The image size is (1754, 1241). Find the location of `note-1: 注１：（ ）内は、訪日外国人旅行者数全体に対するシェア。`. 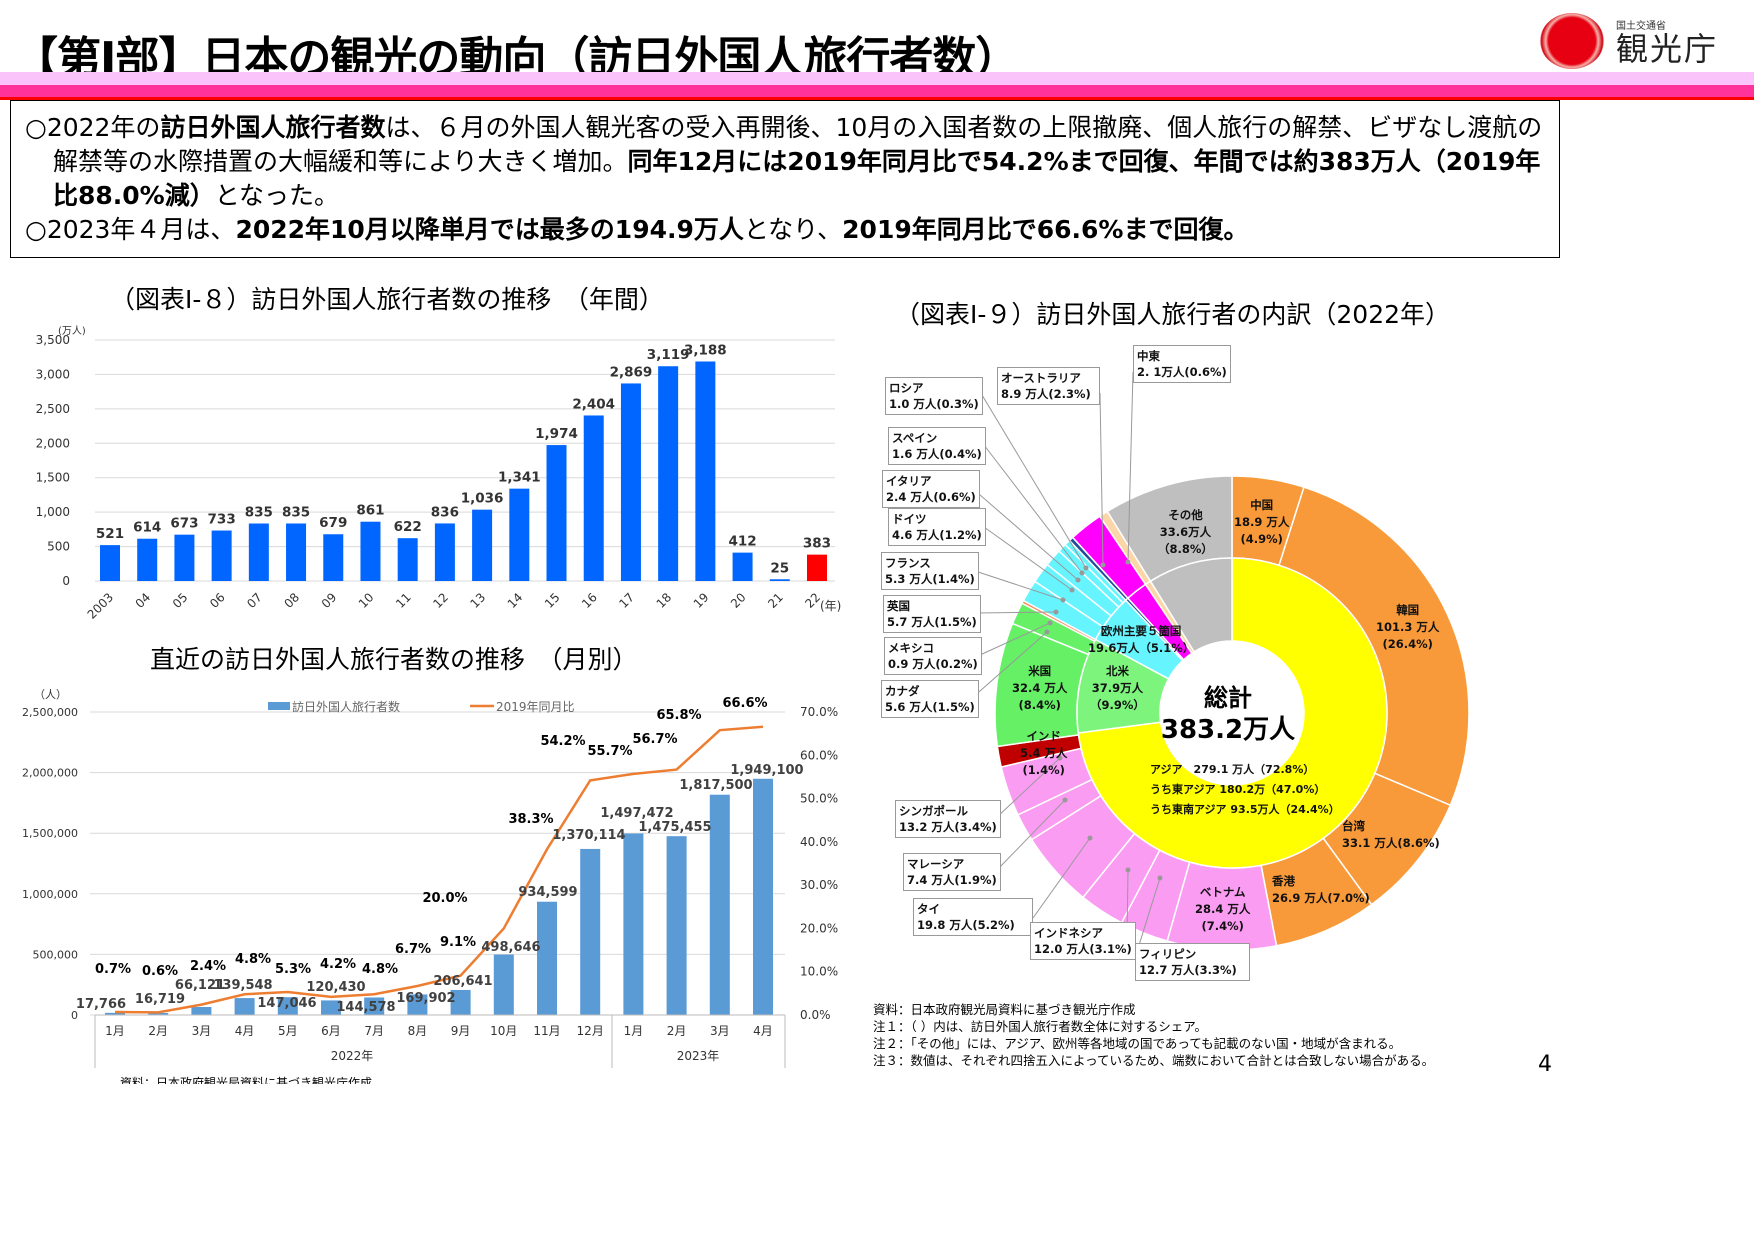

note-1: 注１：（ ）内は、訪日外国人旅行者数全体に対するシェア。 is located at coordinates (1040, 1026).